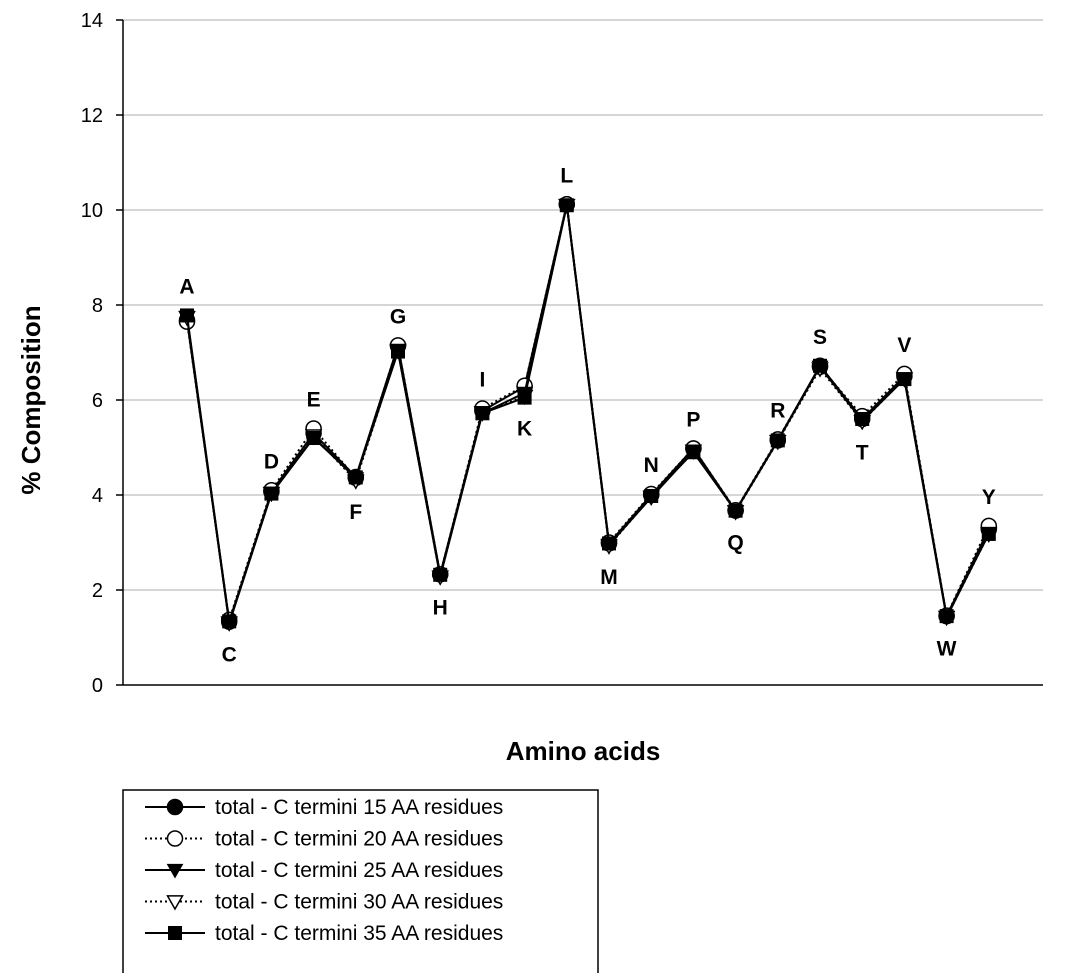  Describe the element at coordinates (989, 497) in the screenshot. I see `point-label: Y` at that location.